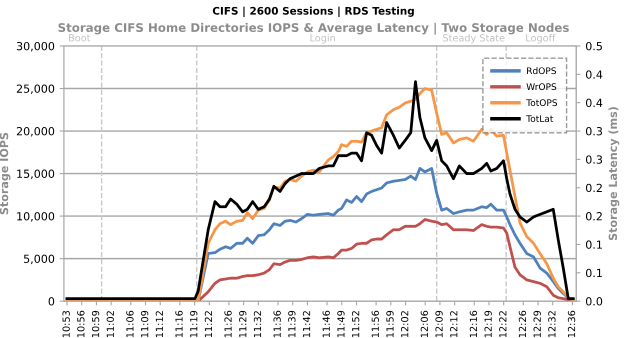 The width and height of the screenshot is (627, 338). I want to click on chart-subtitle: Storage CIFS Home Directories IOPS & Average Latency | Two Storage Nodes, so click(313, 28).